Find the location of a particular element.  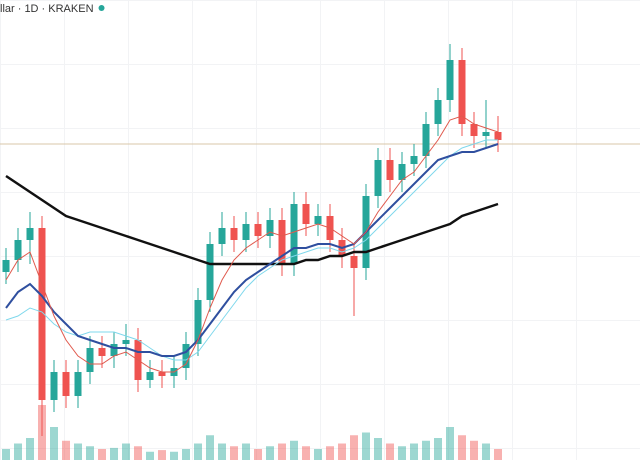

chart-title: llar · 1D · KRAKEN is located at coordinates (47, 9).